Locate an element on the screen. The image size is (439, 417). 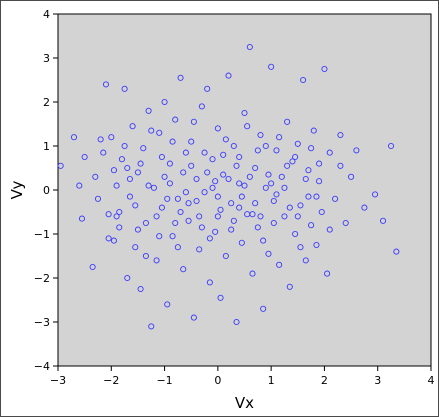
y-tick-label: 3 is located at coordinates (46, 58).